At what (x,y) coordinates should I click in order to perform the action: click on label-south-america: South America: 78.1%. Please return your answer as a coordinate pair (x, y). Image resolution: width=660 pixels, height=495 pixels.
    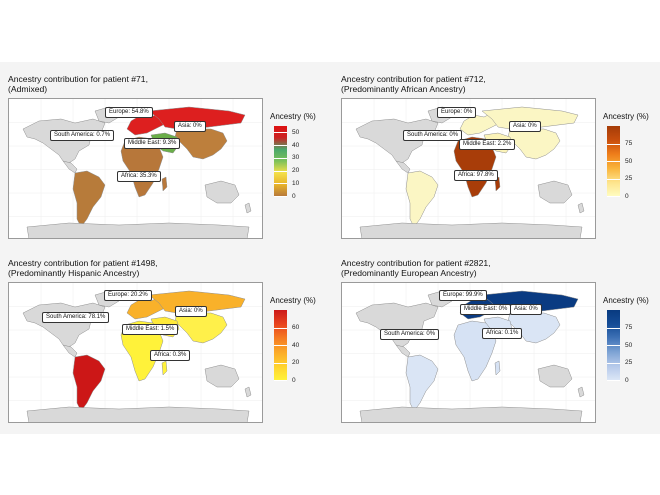
    Looking at the image, I should click on (76, 317).